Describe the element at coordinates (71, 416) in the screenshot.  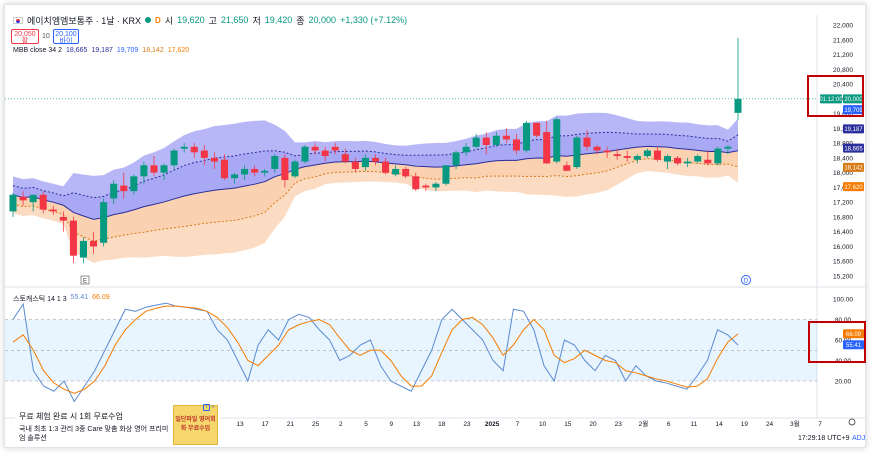
I see `ad-title: 무료 체험 완료 시 1회 무료수업` at that location.